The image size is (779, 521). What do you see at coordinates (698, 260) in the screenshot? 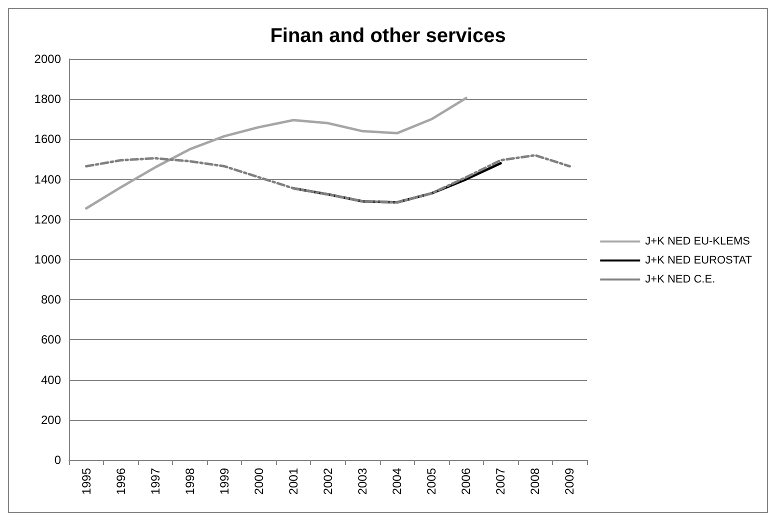
I see `legend-label: J+K NED EUROSTAT` at bounding box center [698, 260].